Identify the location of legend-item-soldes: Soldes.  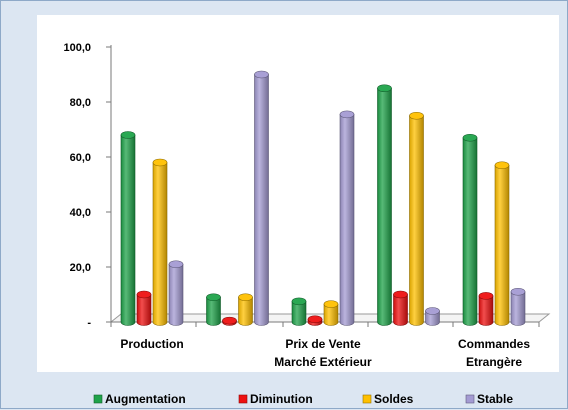
(388, 399).